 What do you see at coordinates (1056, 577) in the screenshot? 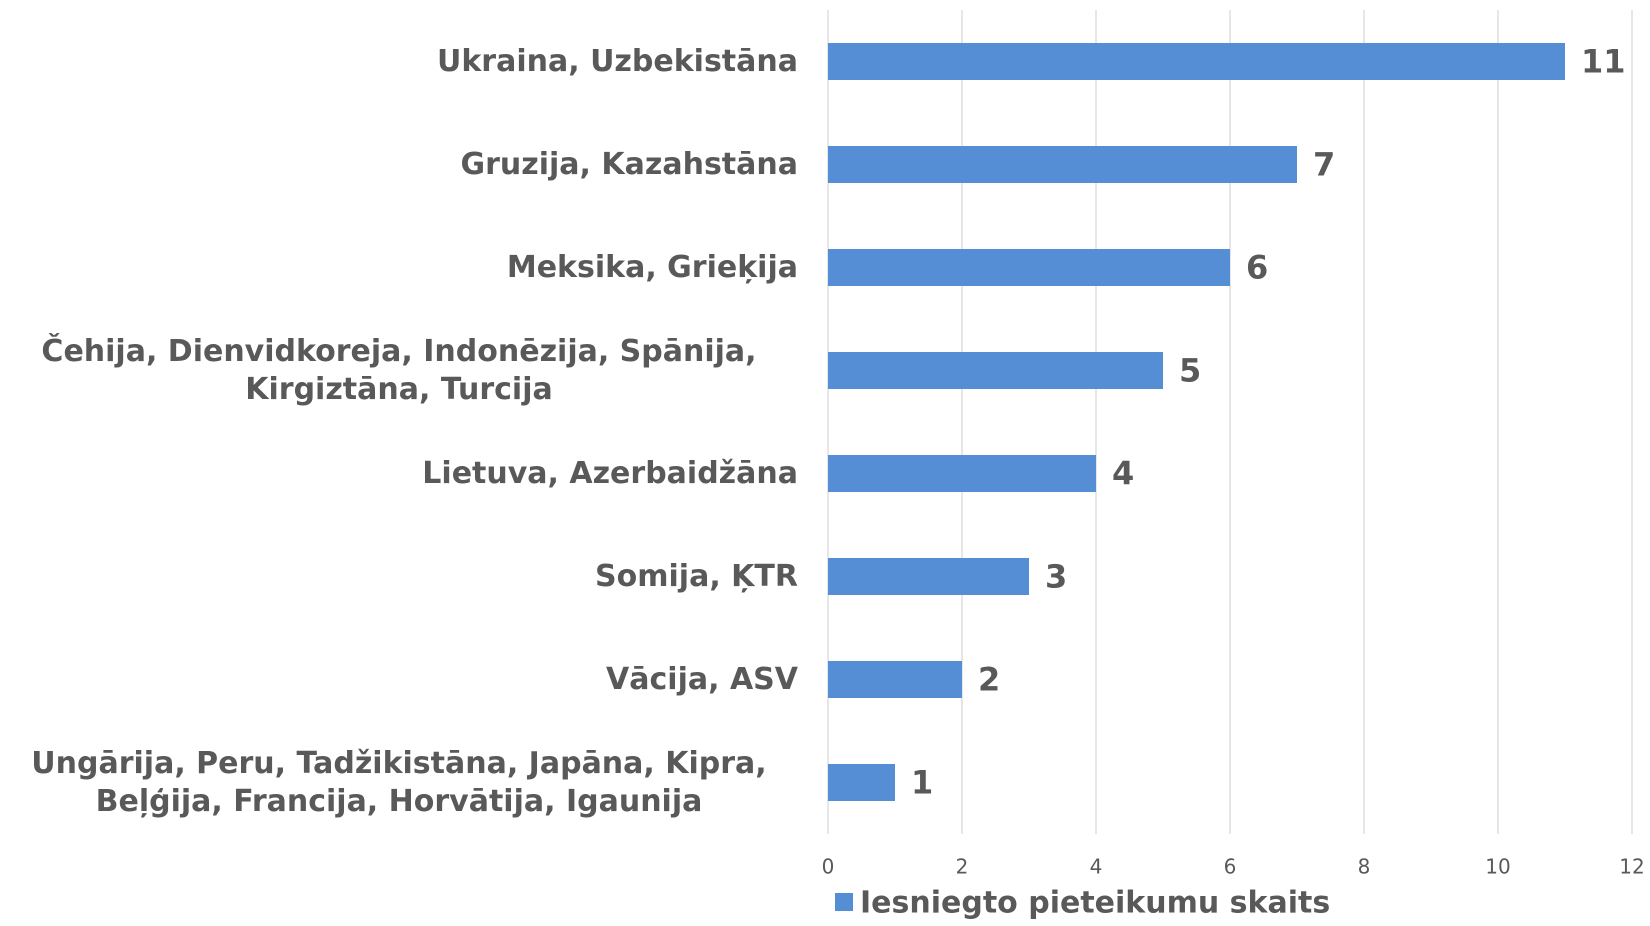
I see `data-label: 3` at bounding box center [1056, 577].